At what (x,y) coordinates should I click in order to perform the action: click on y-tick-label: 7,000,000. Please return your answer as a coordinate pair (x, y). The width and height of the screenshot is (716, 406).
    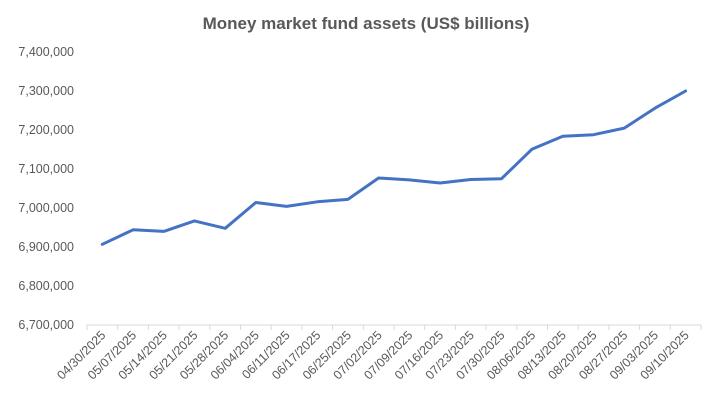
    Looking at the image, I should click on (46, 208).